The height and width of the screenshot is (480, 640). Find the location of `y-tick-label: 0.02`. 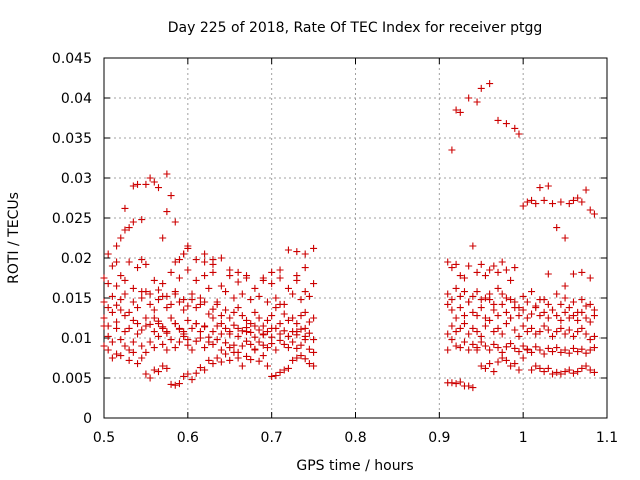

y-tick-label: 0.02 is located at coordinates (76, 259).